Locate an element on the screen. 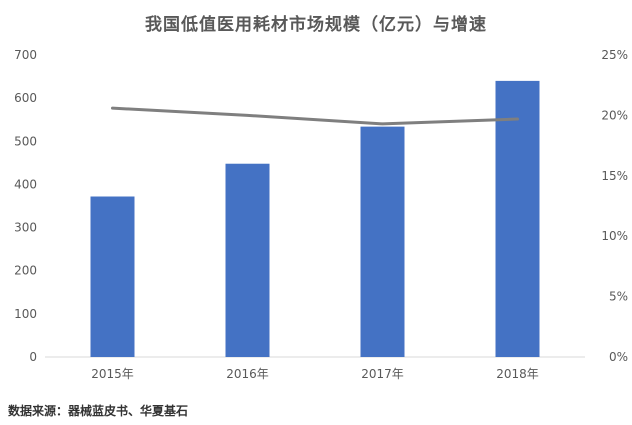 The image size is (632, 425). x-axis: 2015年 2016年 2017年 2018年 is located at coordinates (315, 368).